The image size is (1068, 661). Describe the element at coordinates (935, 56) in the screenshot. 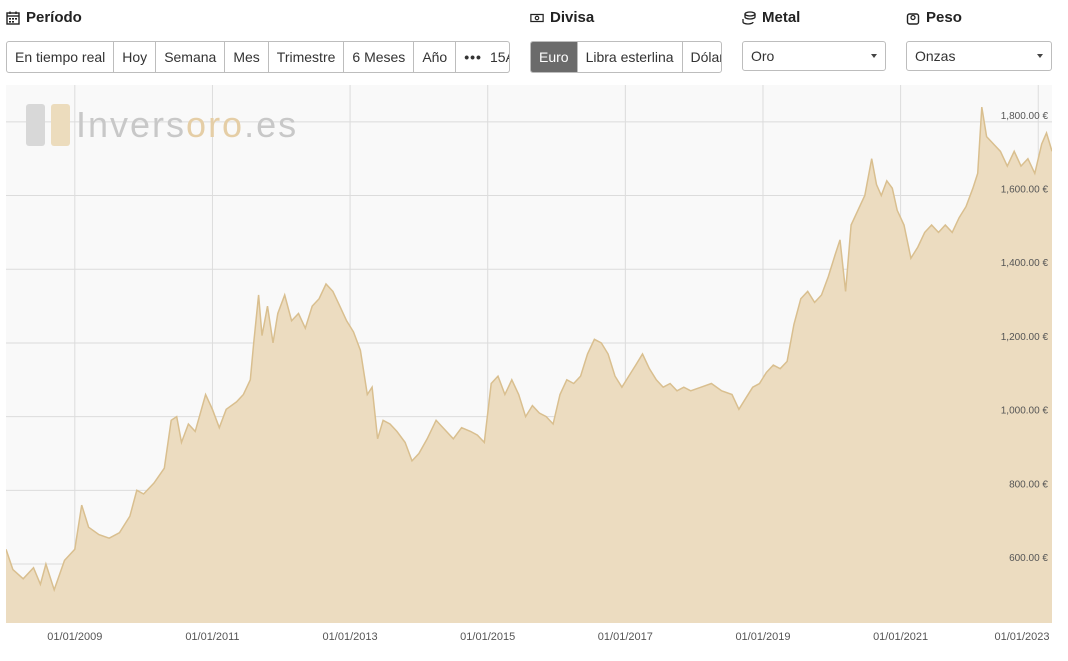

I see `peso-selected-value: Onzas` at that location.